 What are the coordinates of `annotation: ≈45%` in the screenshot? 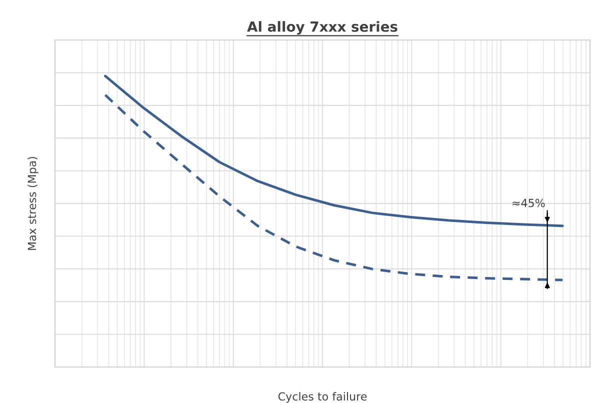 It's located at (528, 203).